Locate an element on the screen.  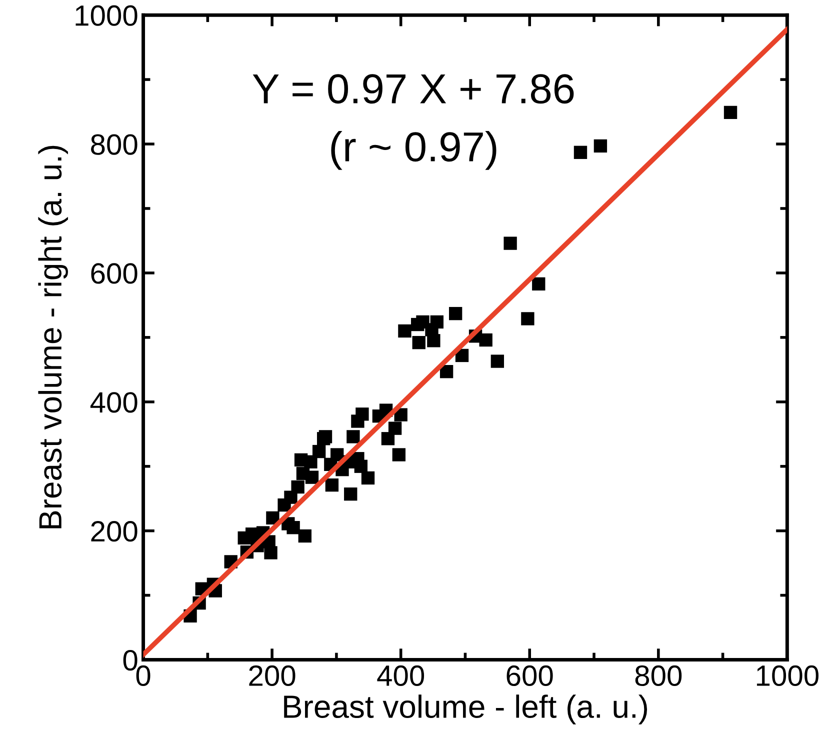
x-tick-label: 800 is located at coordinates (658, 675).